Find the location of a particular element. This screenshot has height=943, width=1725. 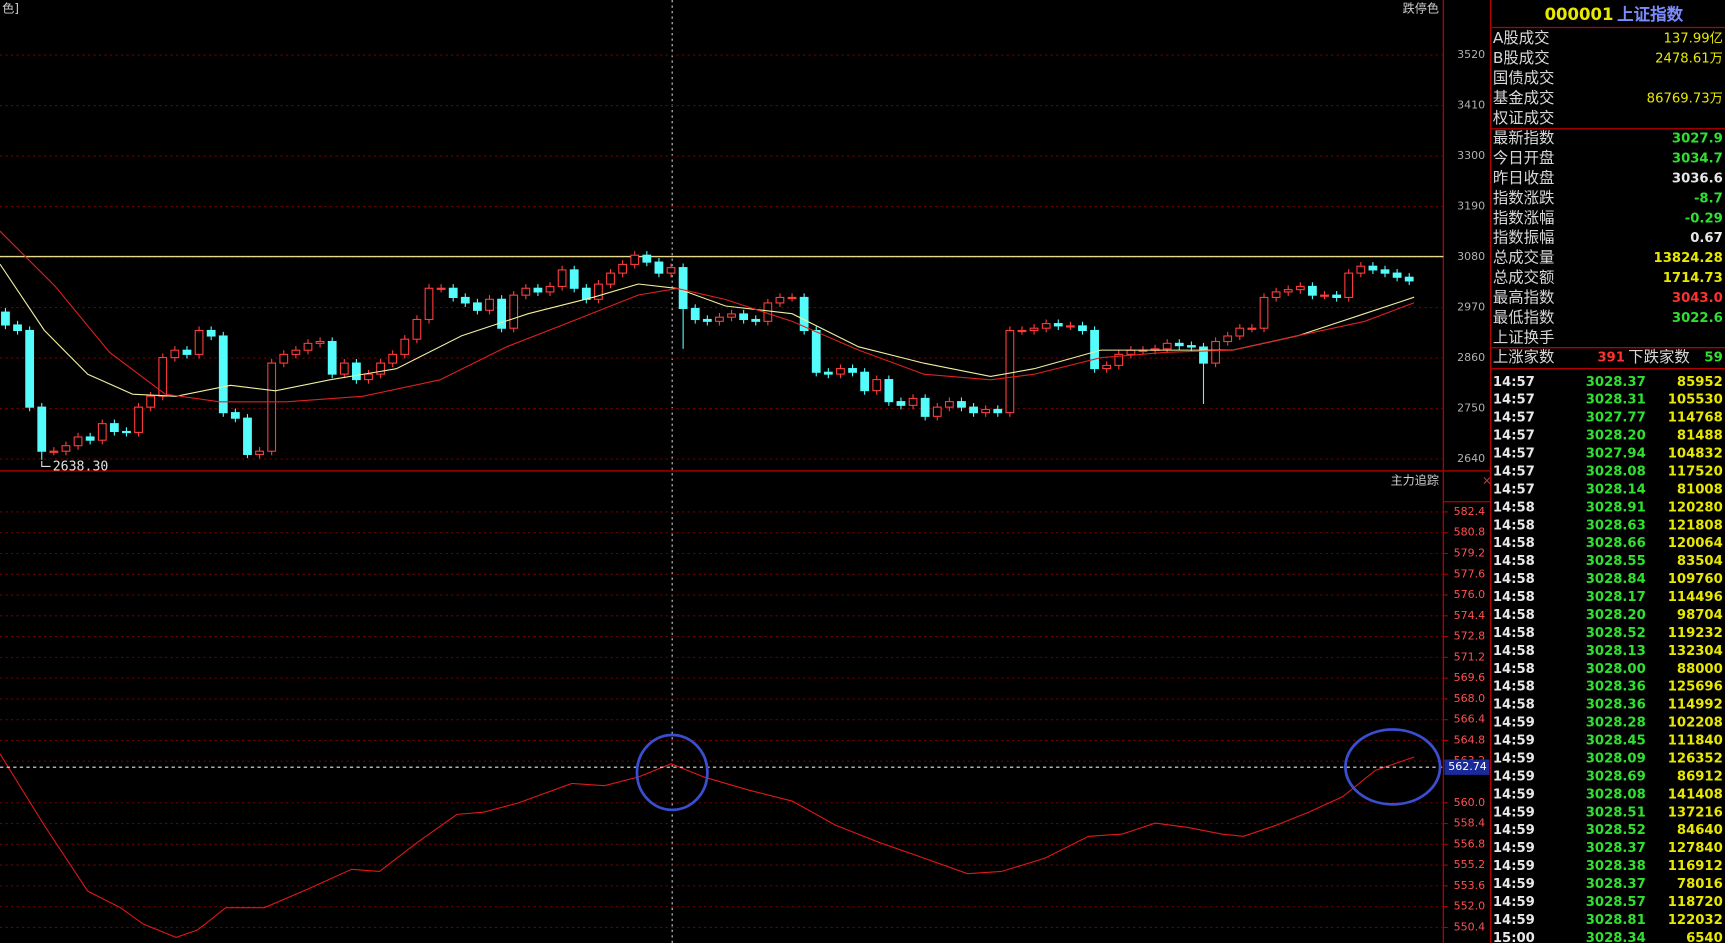

y-tick-label: 3520 is located at coordinates (1471, 54).